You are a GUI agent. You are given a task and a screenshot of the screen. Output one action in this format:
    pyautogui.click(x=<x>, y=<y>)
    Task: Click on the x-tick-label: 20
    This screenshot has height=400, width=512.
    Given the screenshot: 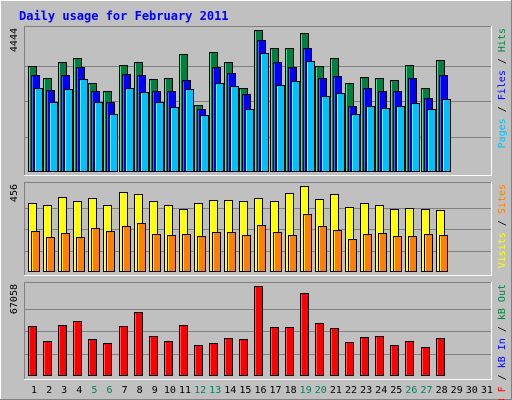 What is the action you would take?
    pyautogui.click(x=321, y=390)
    